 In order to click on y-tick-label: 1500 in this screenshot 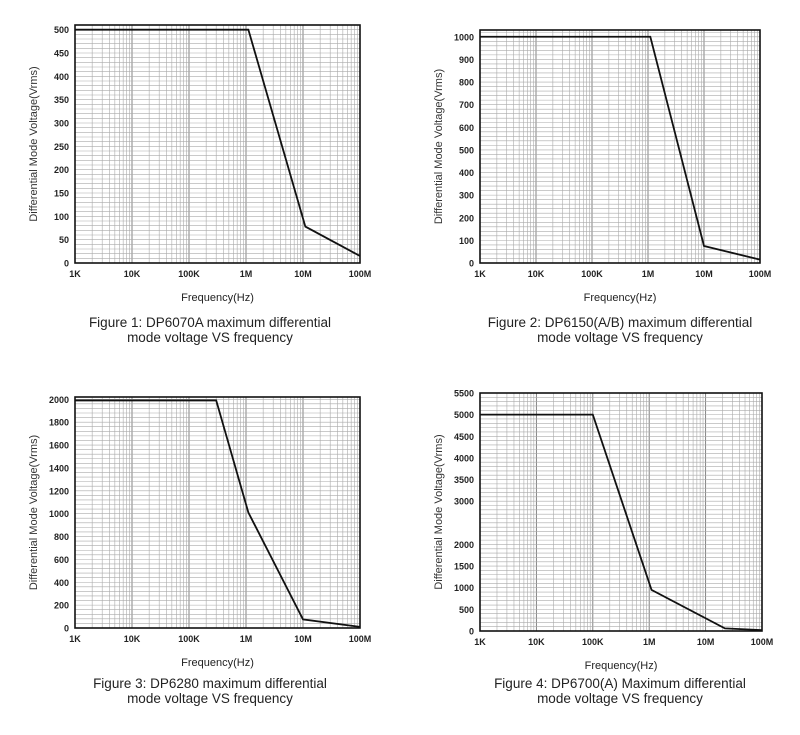, I will do `click(464, 567)`.